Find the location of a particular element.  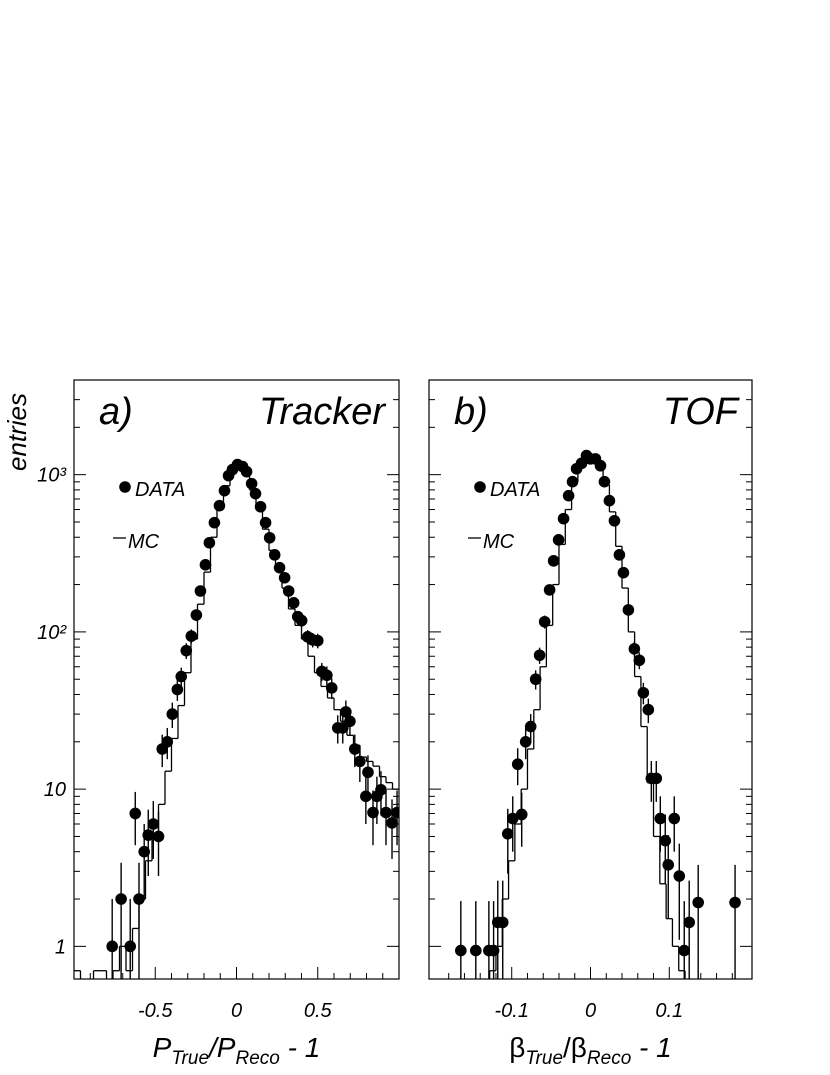

legend-marker is located at coordinates (480, 487).